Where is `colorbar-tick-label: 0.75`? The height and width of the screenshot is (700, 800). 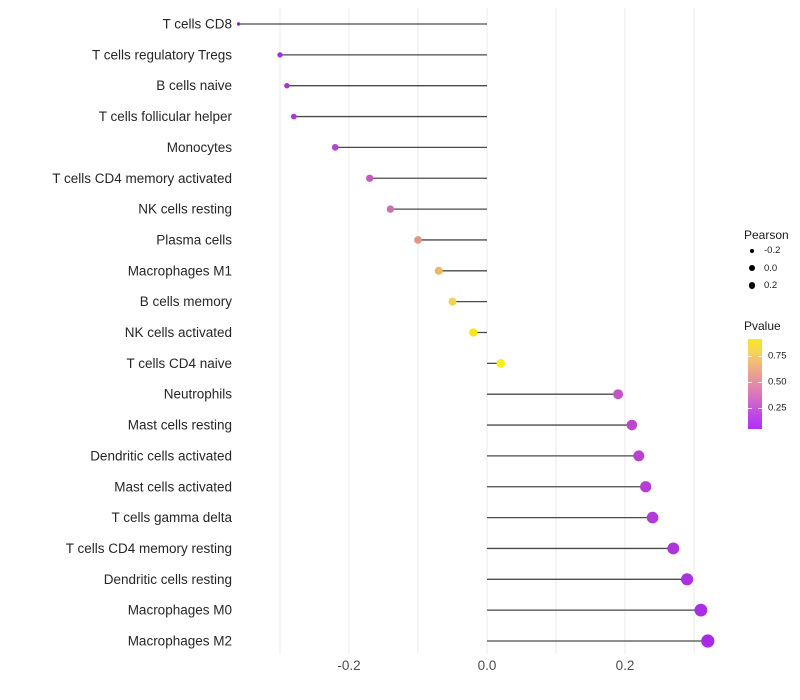 colorbar-tick-label: 0.75 is located at coordinates (777, 356).